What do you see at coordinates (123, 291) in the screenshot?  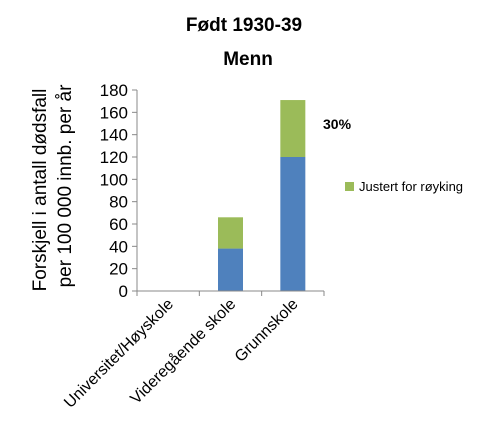 I see `y-tick-label: 0` at bounding box center [123, 291].